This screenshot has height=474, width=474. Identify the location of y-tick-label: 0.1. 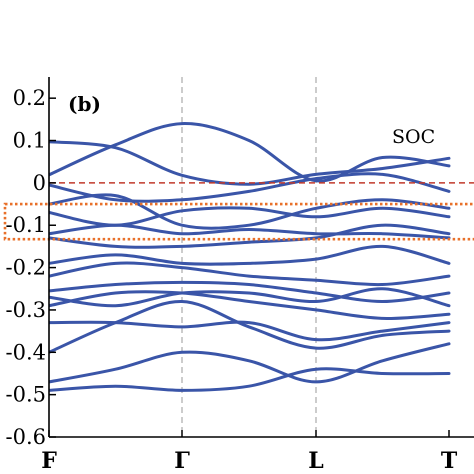
(29, 141).